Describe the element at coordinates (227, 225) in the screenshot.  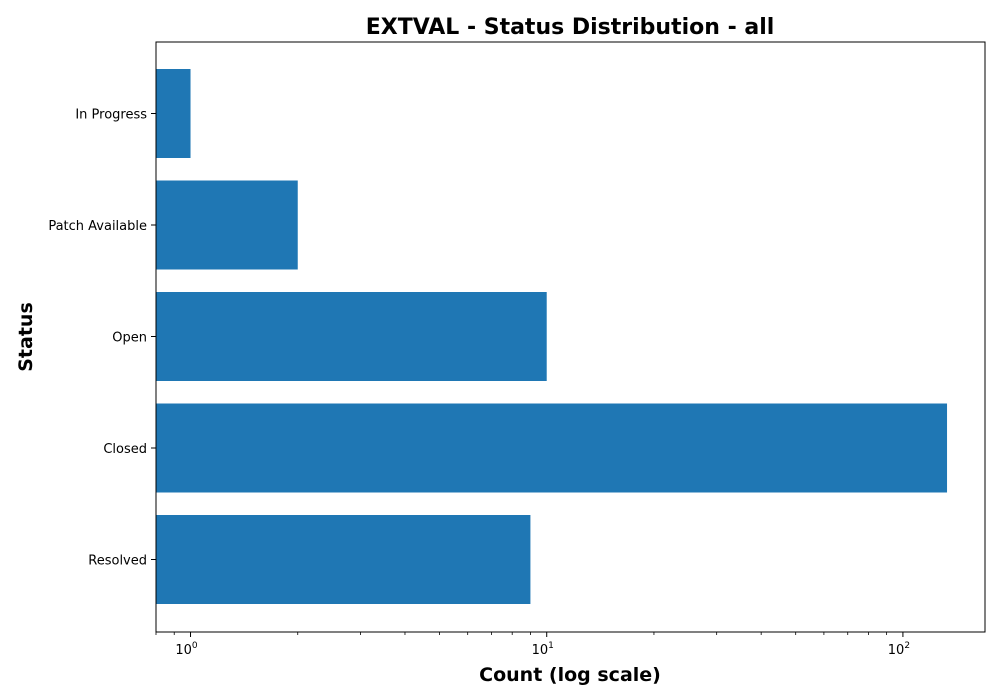
I see `bar-patch-available` at that location.